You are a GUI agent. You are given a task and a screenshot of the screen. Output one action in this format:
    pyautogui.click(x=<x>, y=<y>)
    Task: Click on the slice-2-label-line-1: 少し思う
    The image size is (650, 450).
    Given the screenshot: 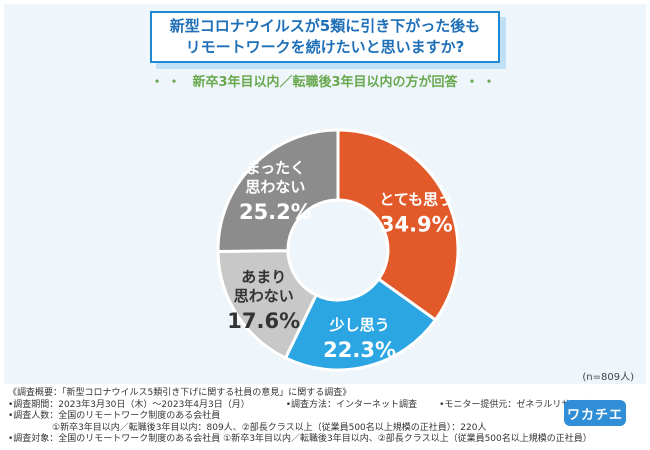 What is the action you would take?
    pyautogui.click(x=359, y=325)
    